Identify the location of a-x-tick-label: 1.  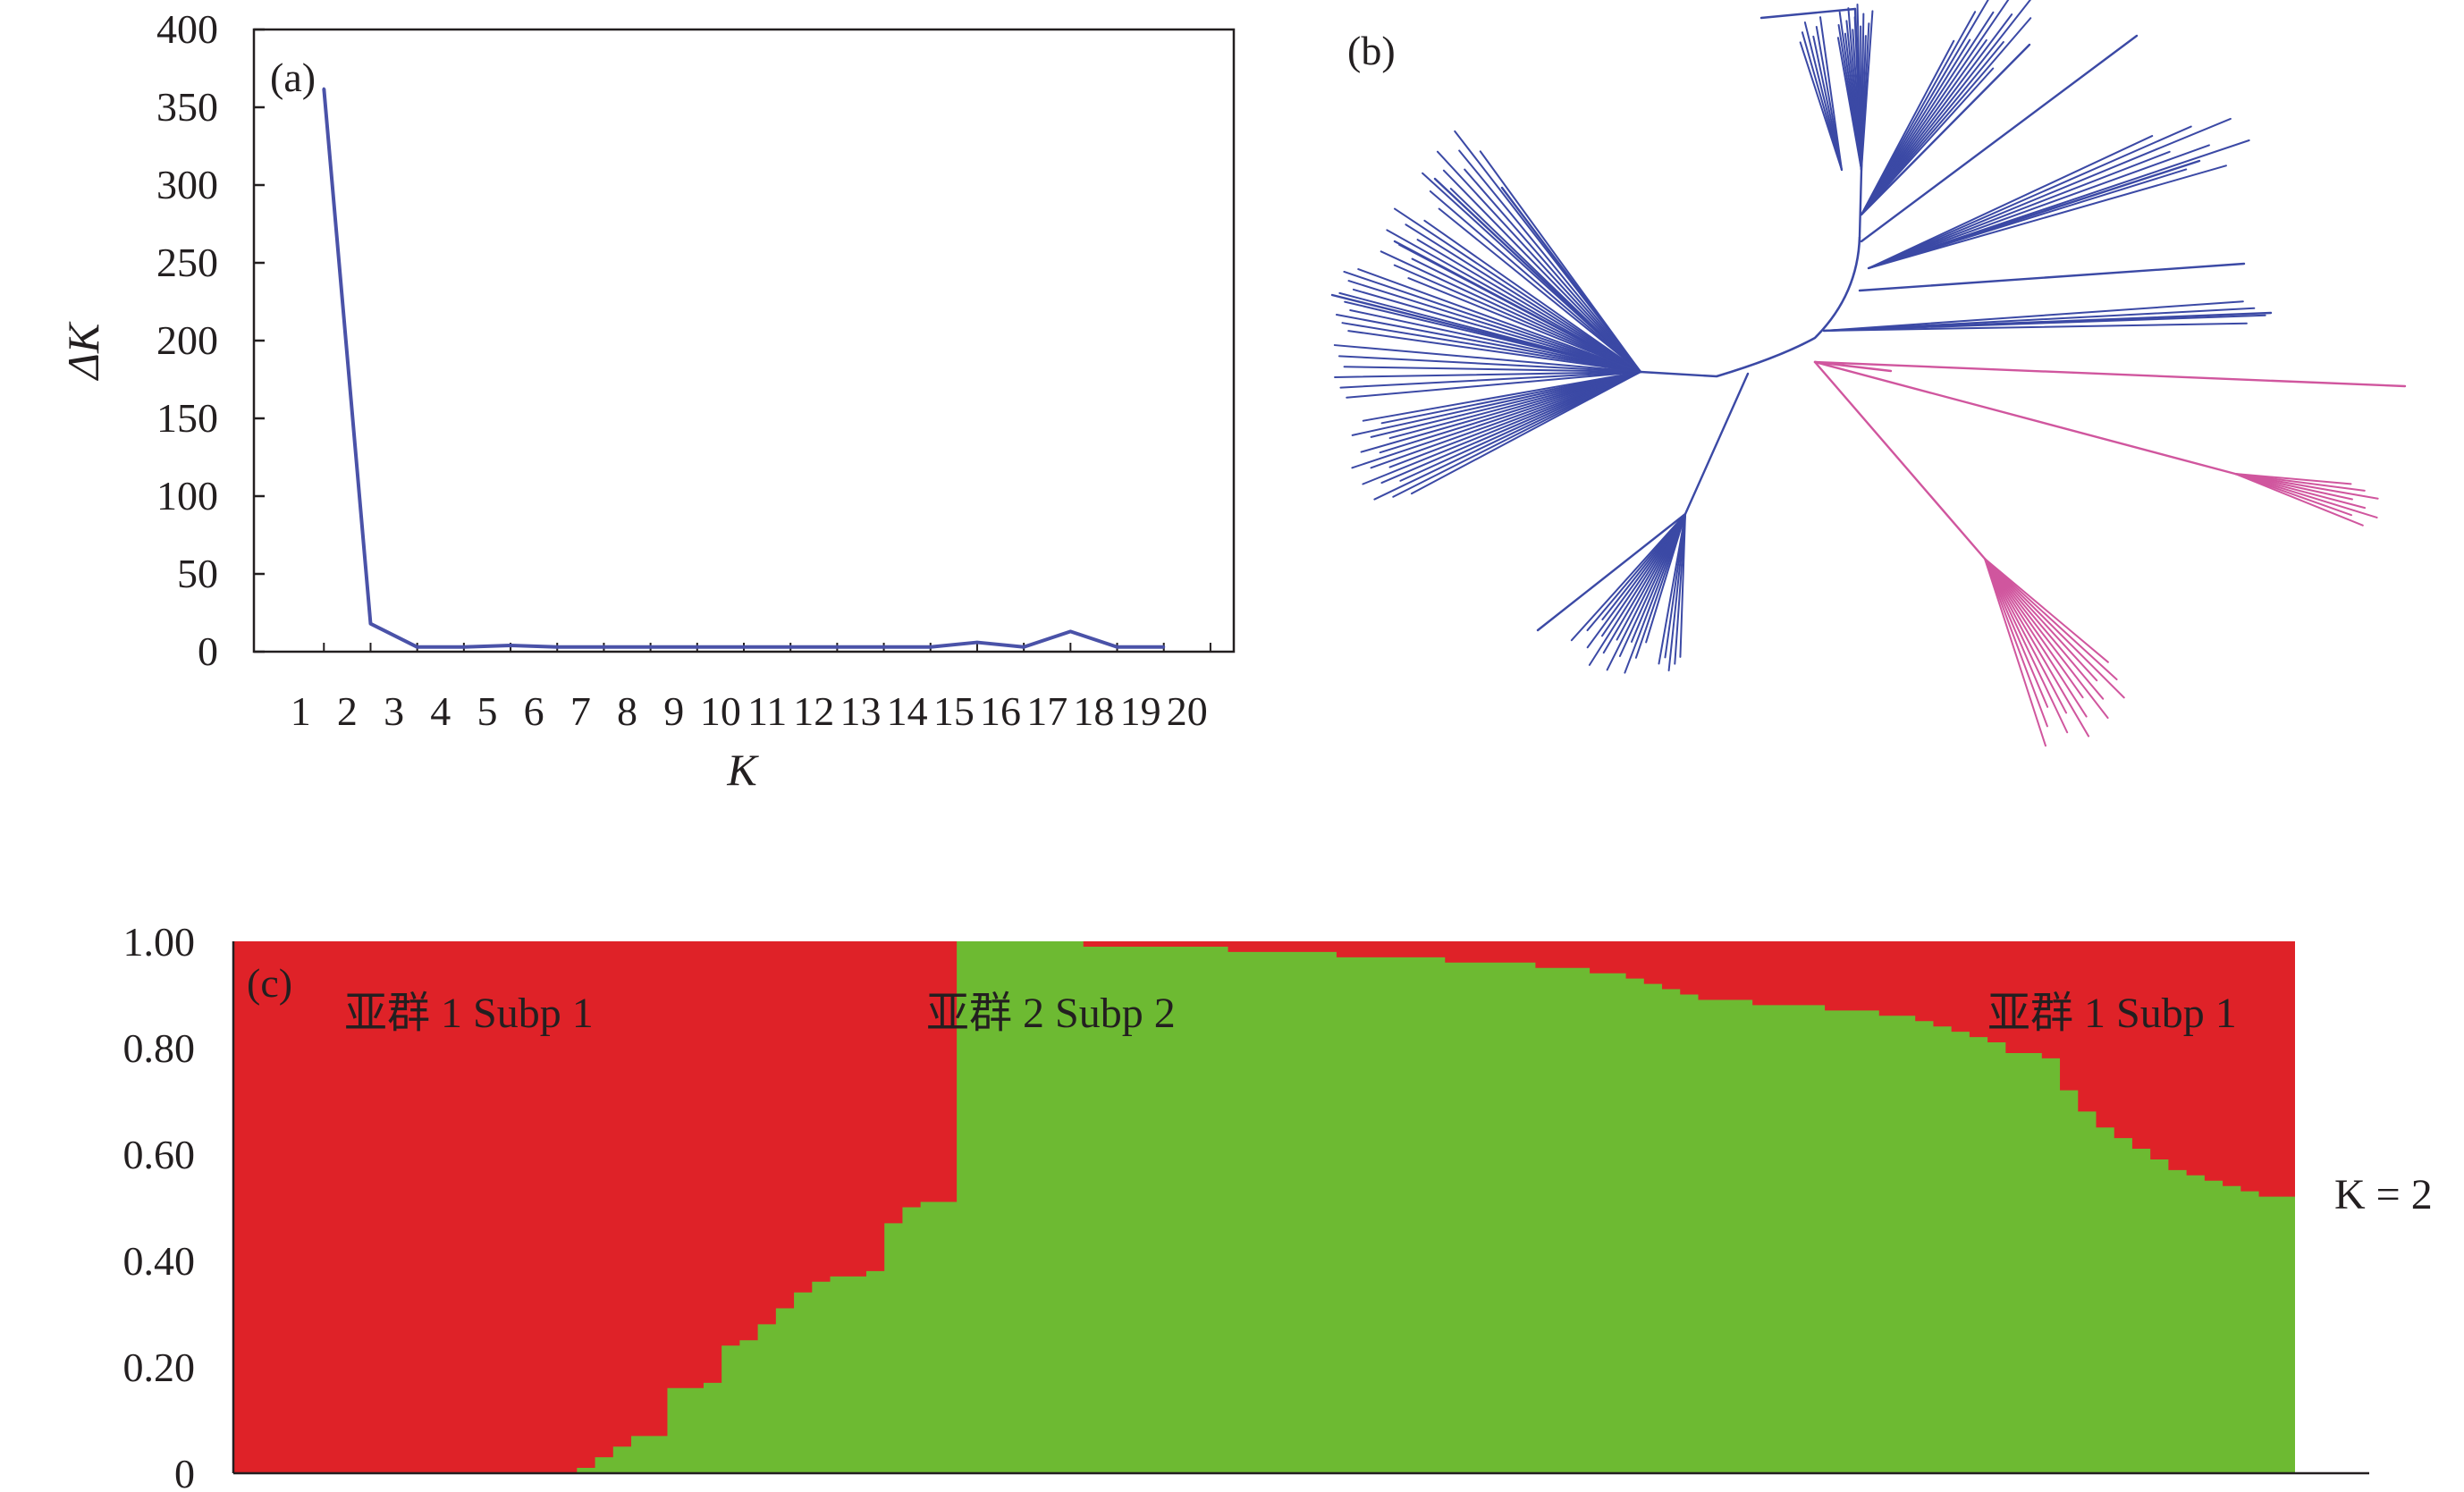
(301, 711).